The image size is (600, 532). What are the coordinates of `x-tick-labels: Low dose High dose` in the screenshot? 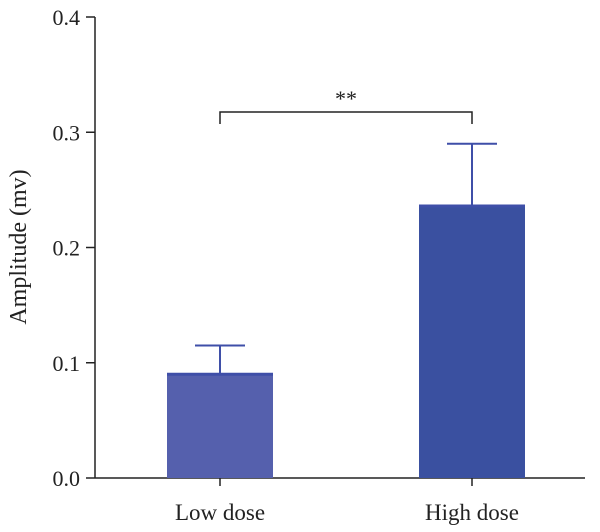 It's located at (347, 501).